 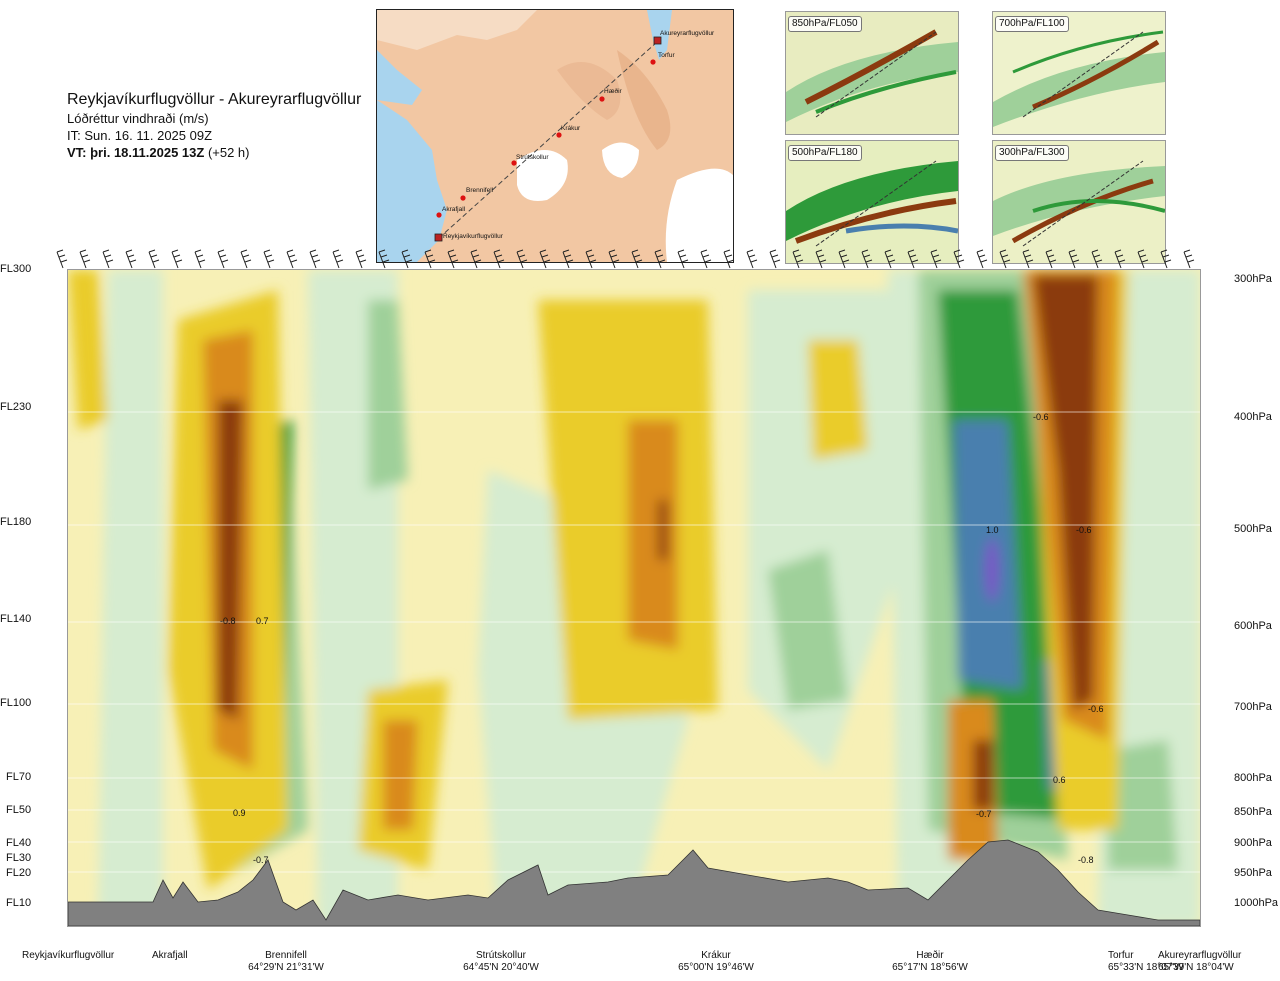 What do you see at coordinates (1253, 626) in the screenshot?
I see `p-label-600: 600hPa` at bounding box center [1253, 626].